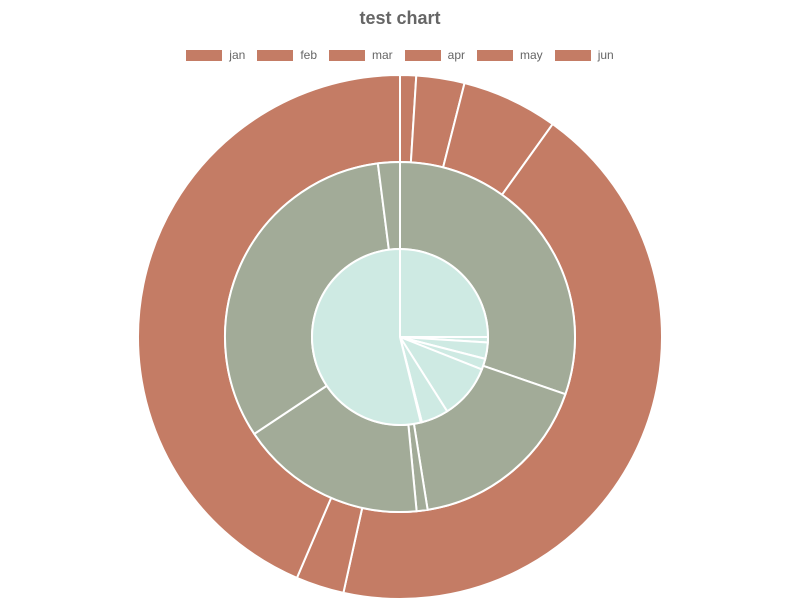  What do you see at coordinates (400, 18) in the screenshot?
I see `chart-title: test chart` at bounding box center [400, 18].